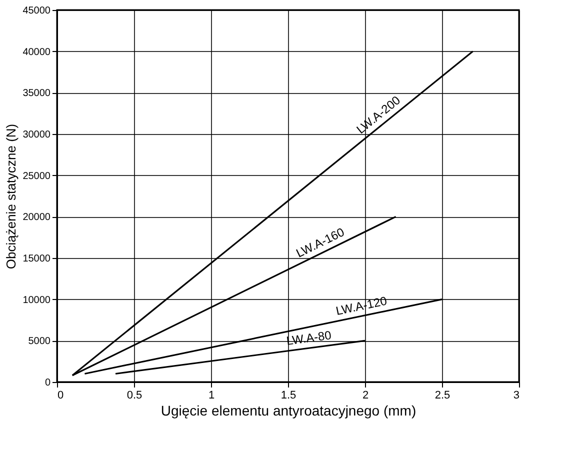 Image resolution: width=568 pixels, height=455 pixels. Describe the element at coordinates (134, 396) in the screenshot. I see `x-tick-label: 0.5` at that location.